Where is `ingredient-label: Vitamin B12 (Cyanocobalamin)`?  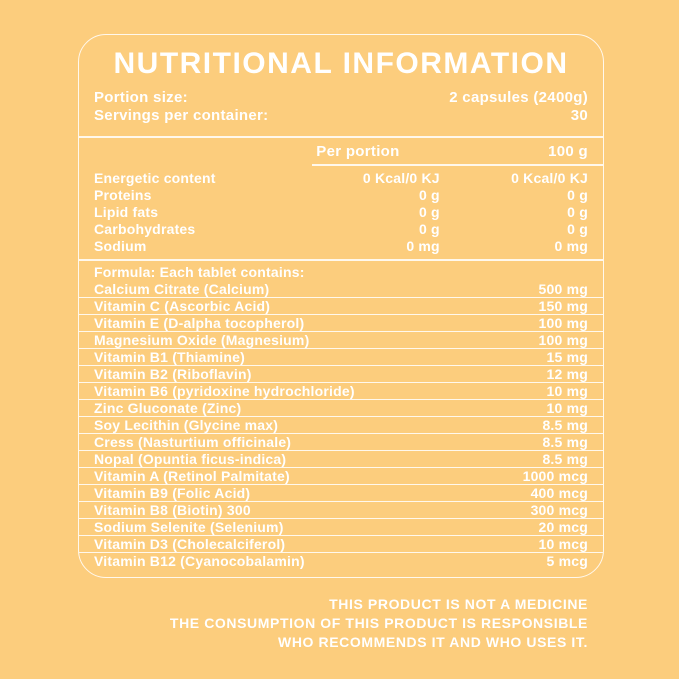 ingredient-label: Vitamin B12 (Cyanocobalamin) is located at coordinates (199, 561).